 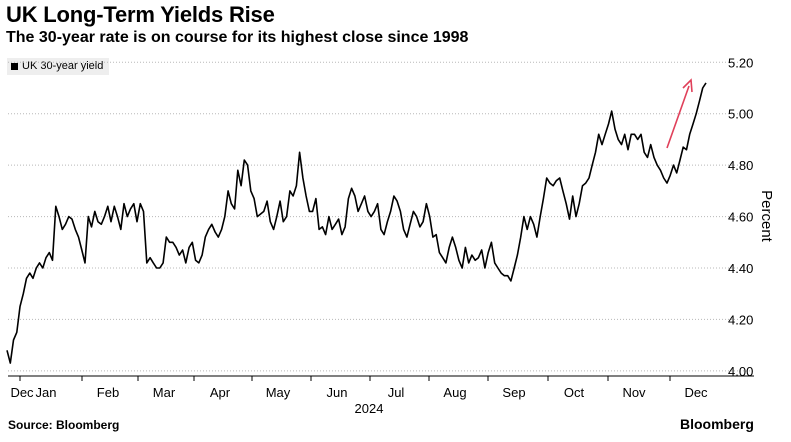 I want to click on y-axis-label: Percent, so click(x=766, y=216).